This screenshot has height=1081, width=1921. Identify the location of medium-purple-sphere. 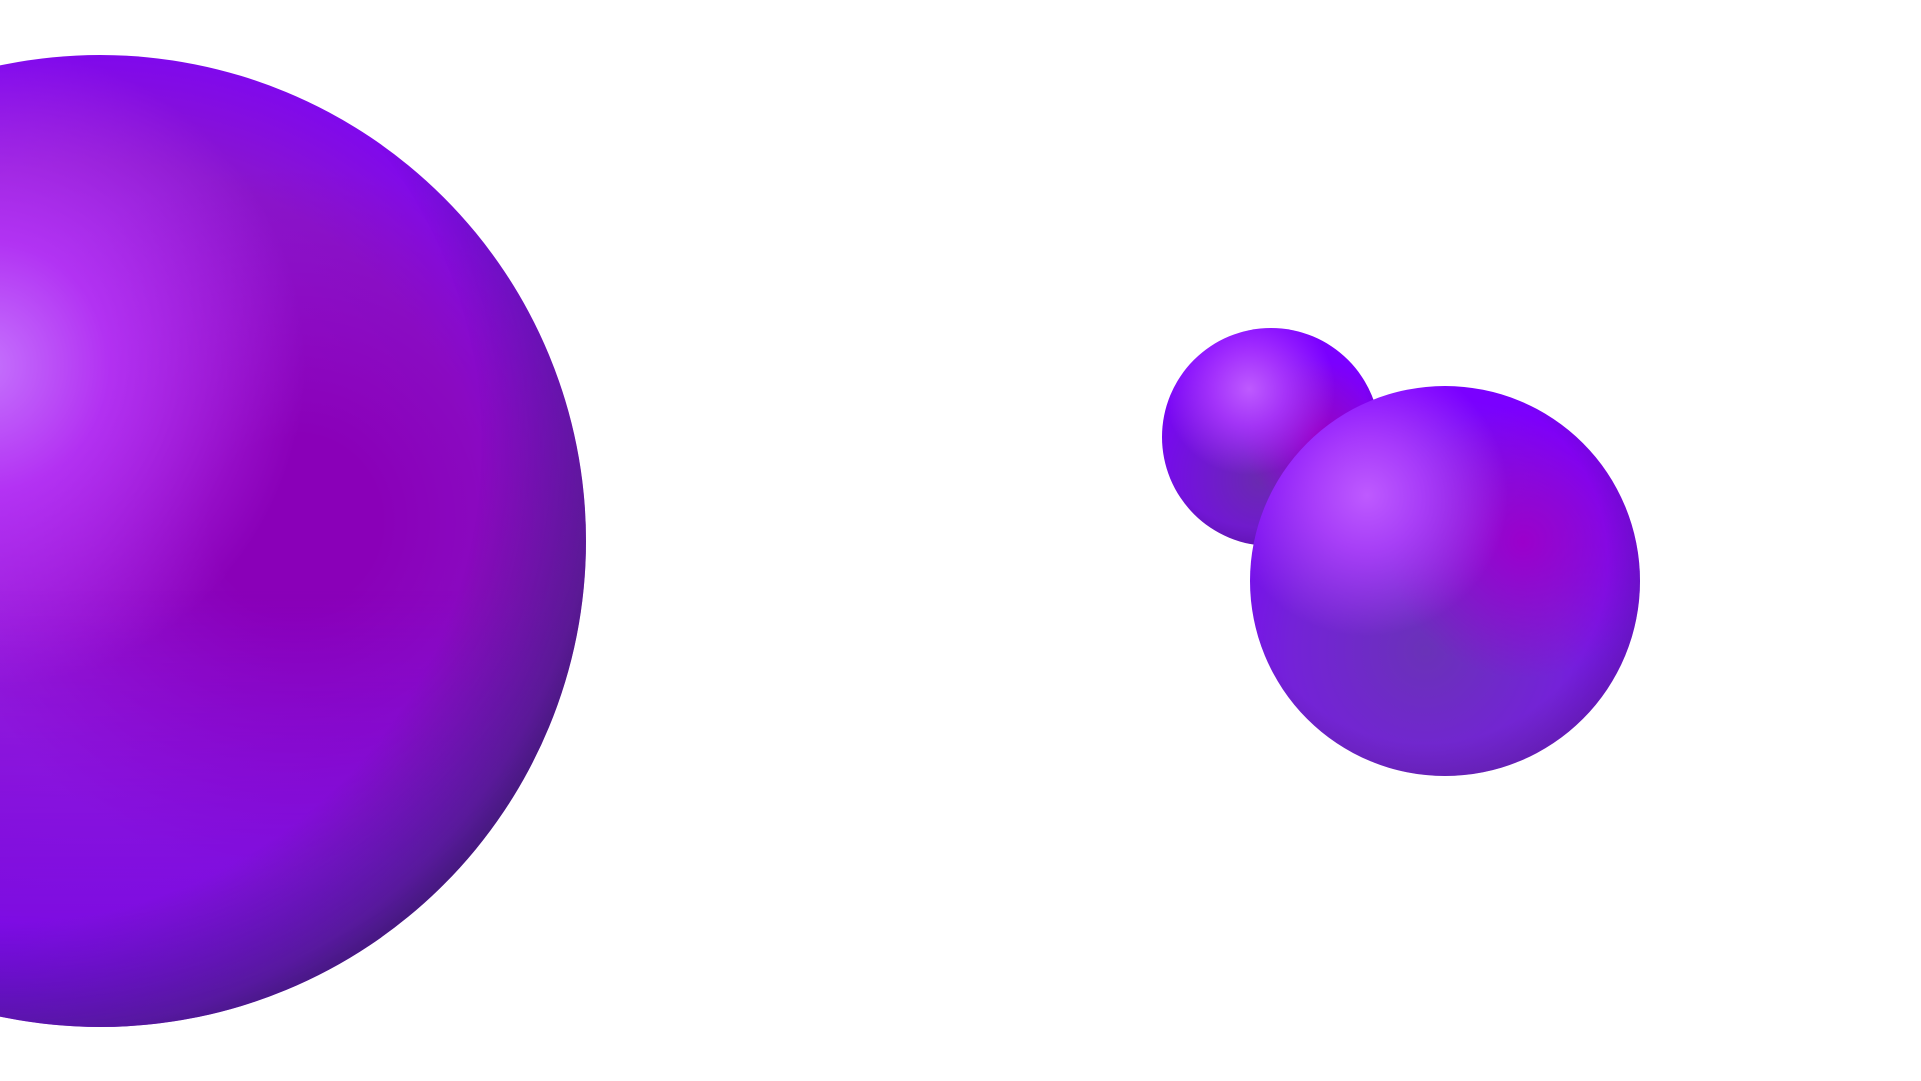
(1445, 581).